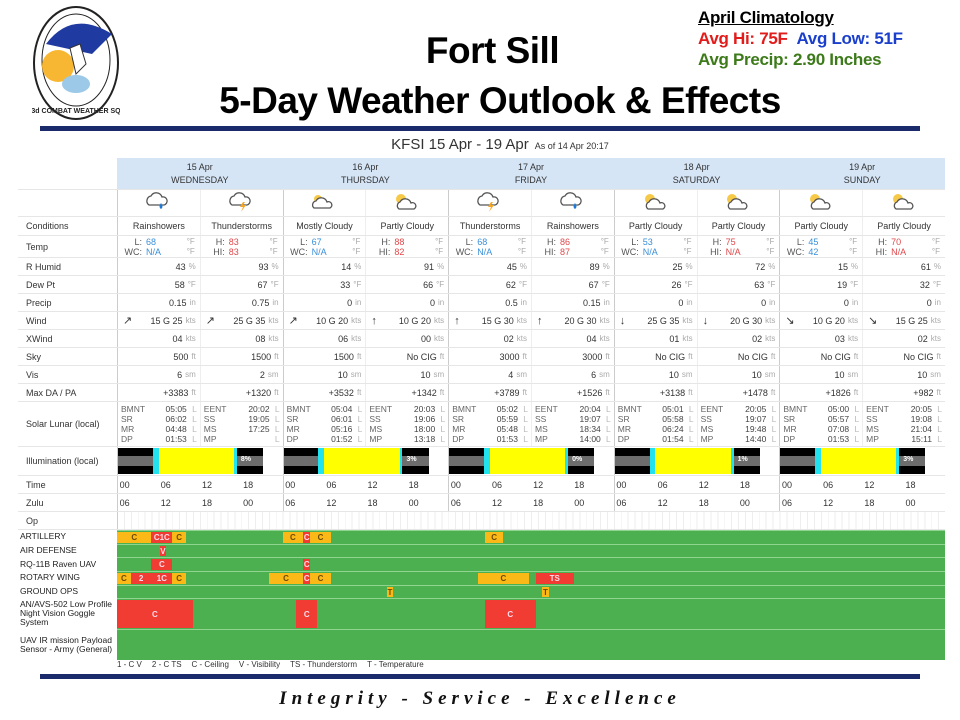  Describe the element at coordinates (689, 266) in the screenshot. I see `rh-unit: %` at that location.